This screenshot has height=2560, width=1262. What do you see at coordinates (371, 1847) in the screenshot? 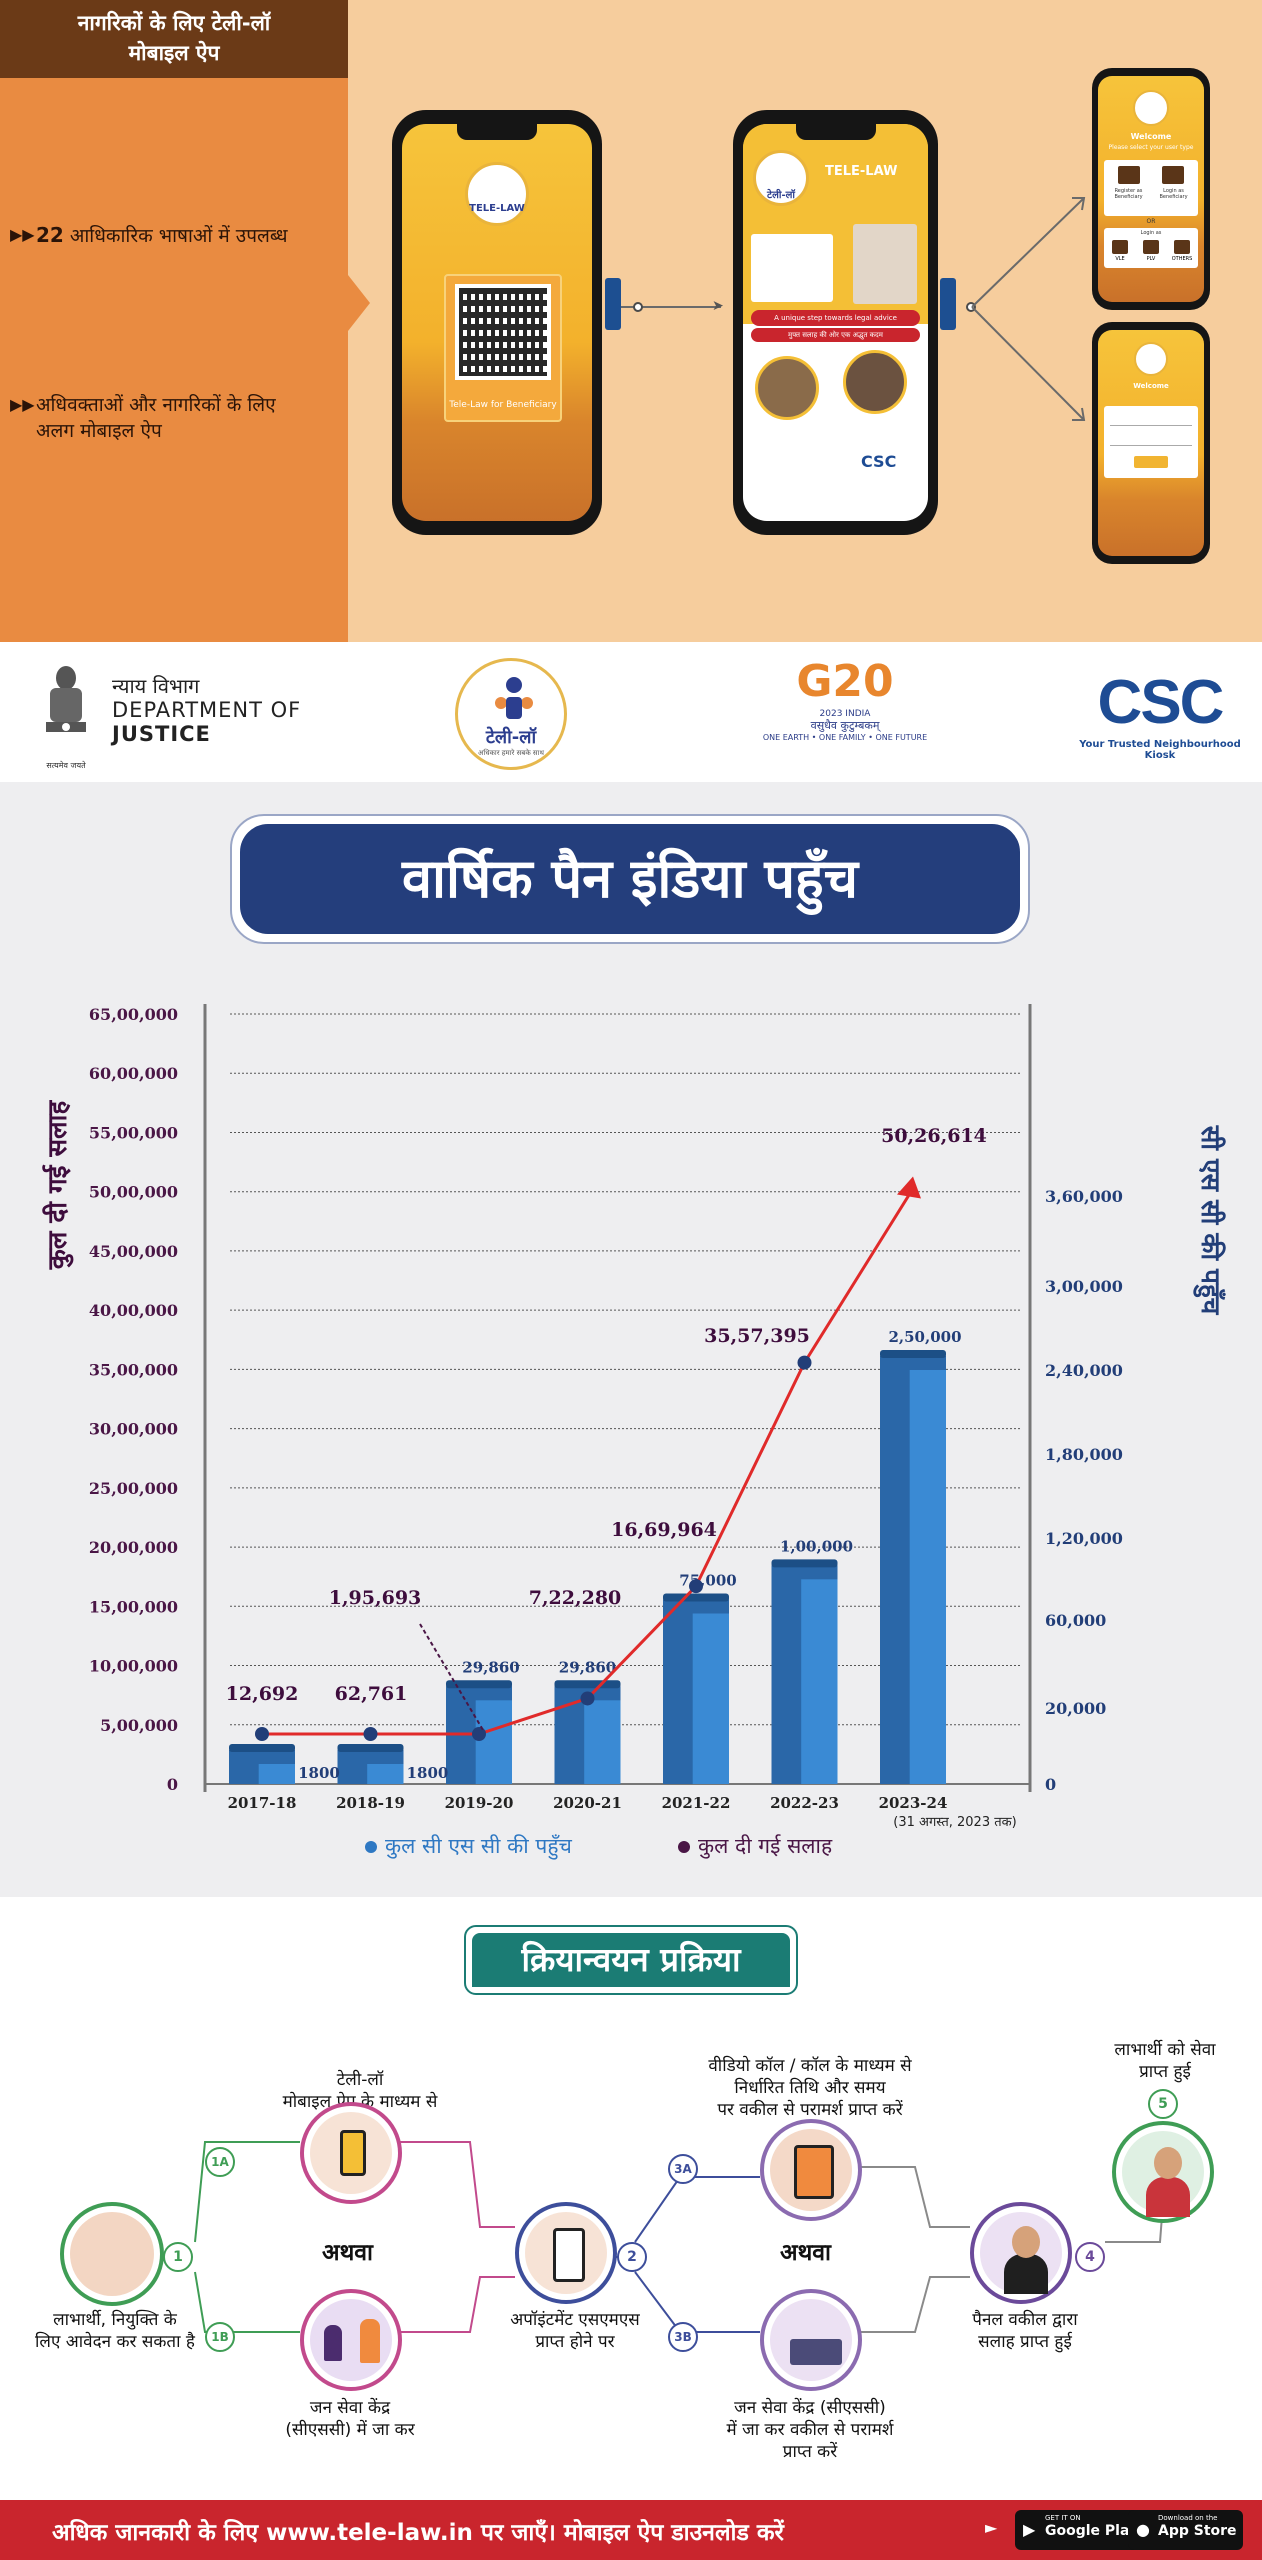
I see `legend-csc-swatch` at bounding box center [371, 1847].